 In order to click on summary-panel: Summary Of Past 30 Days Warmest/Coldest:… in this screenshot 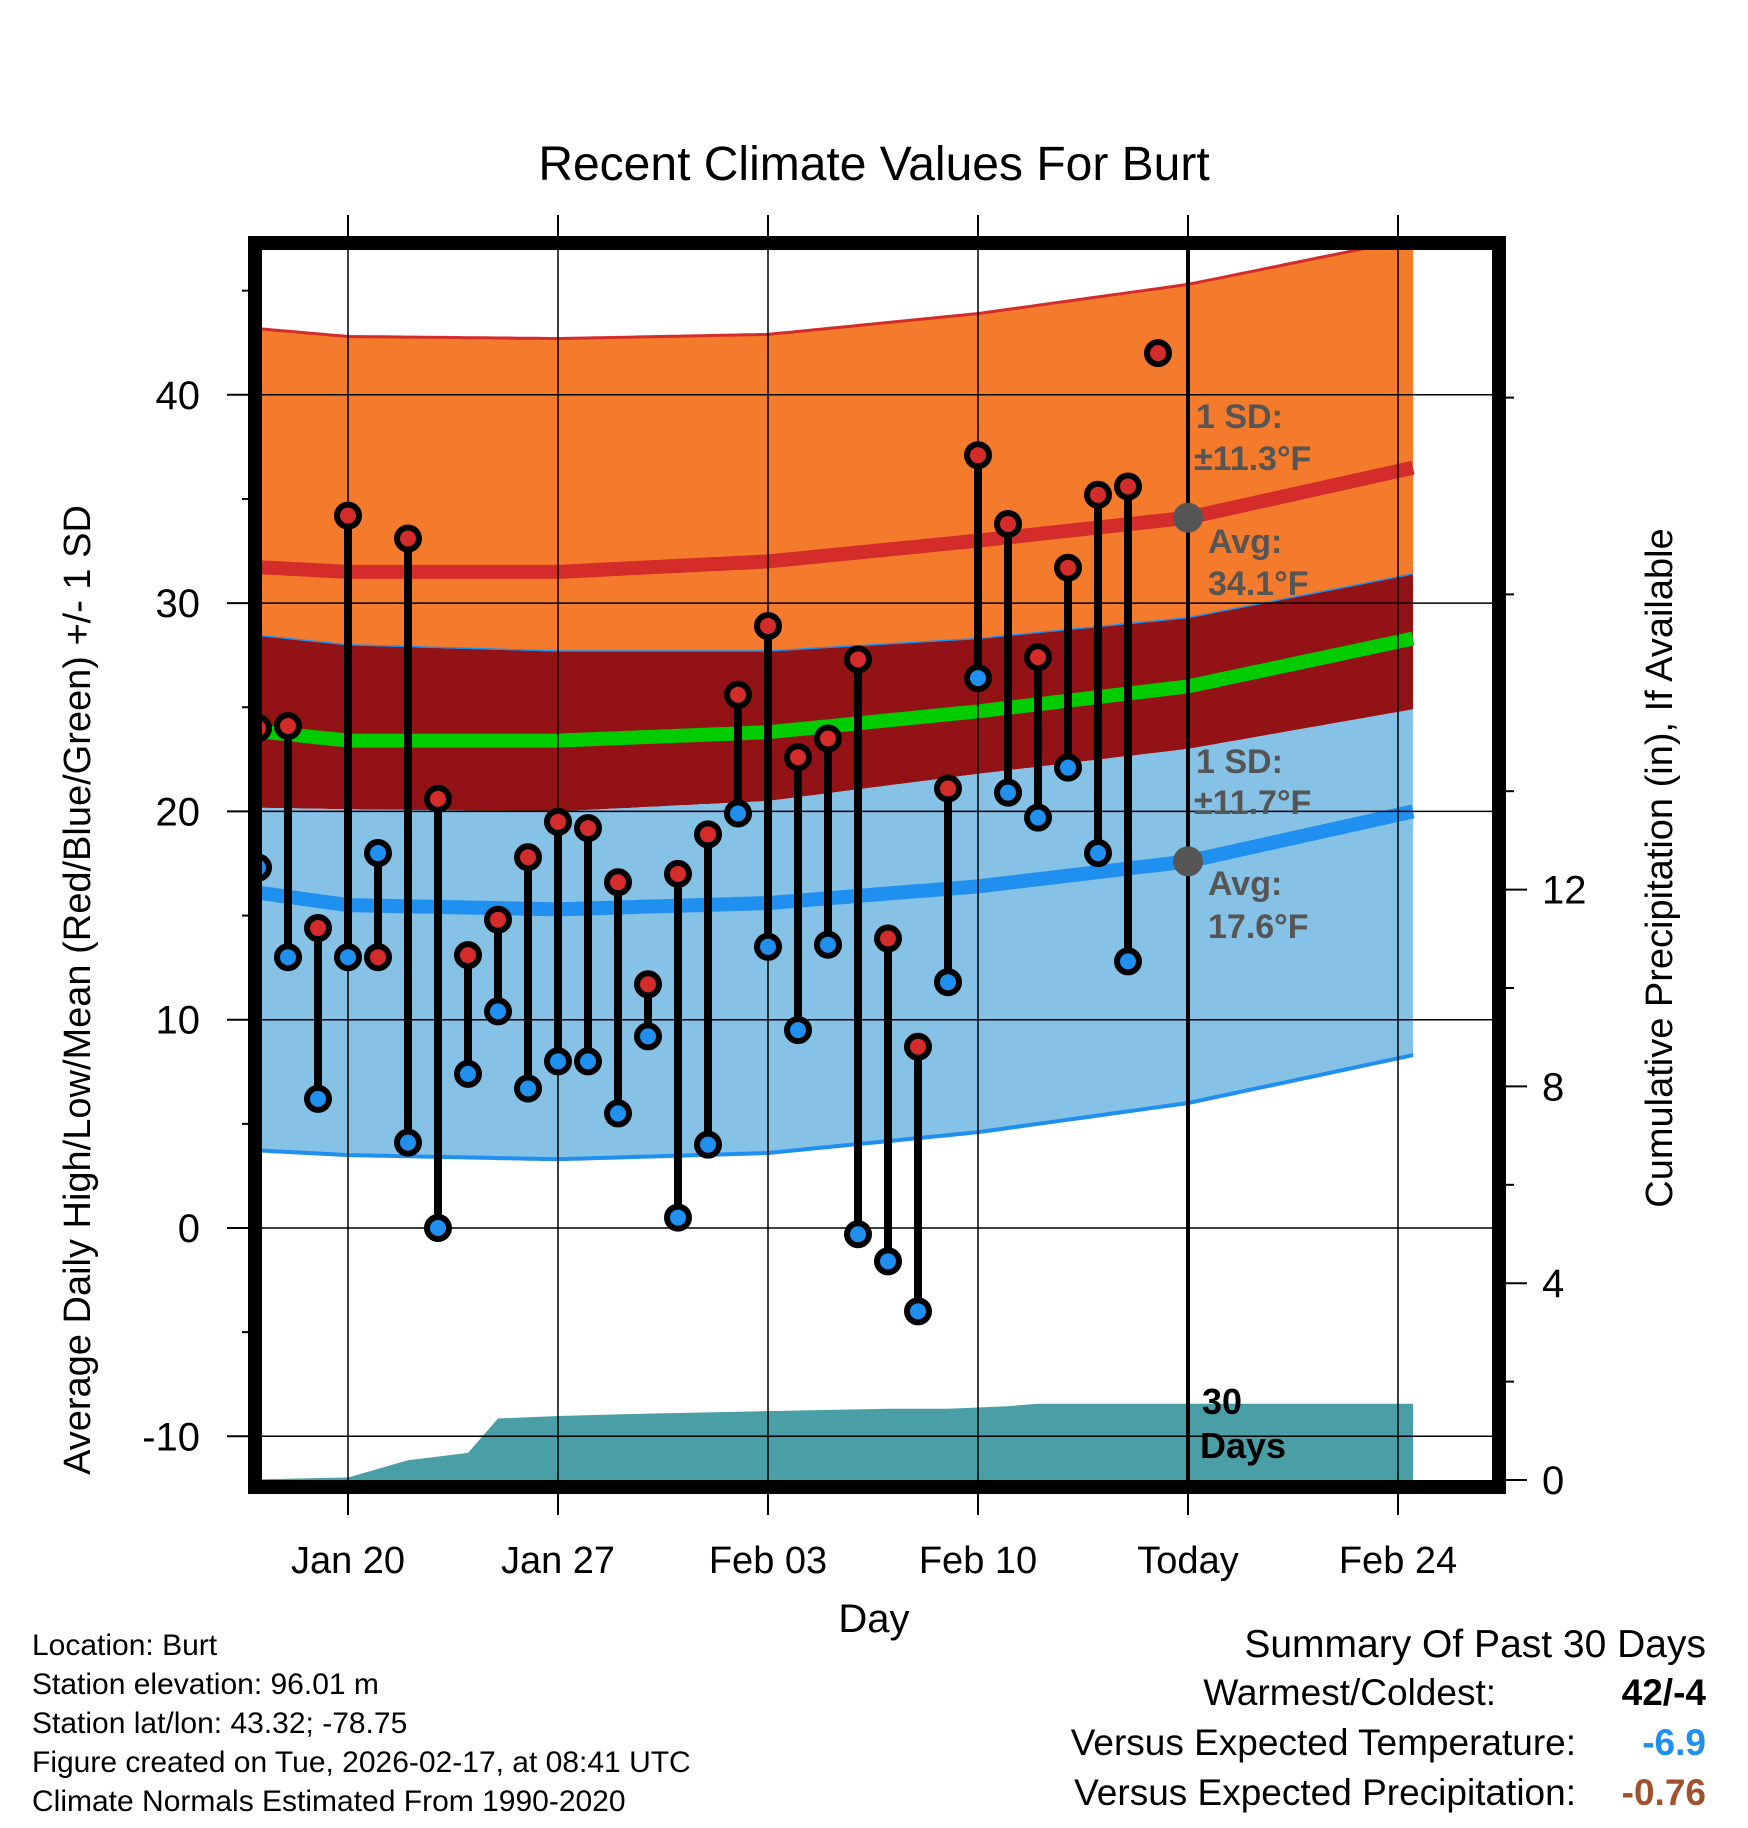, I will do `click(1388, 1720)`.